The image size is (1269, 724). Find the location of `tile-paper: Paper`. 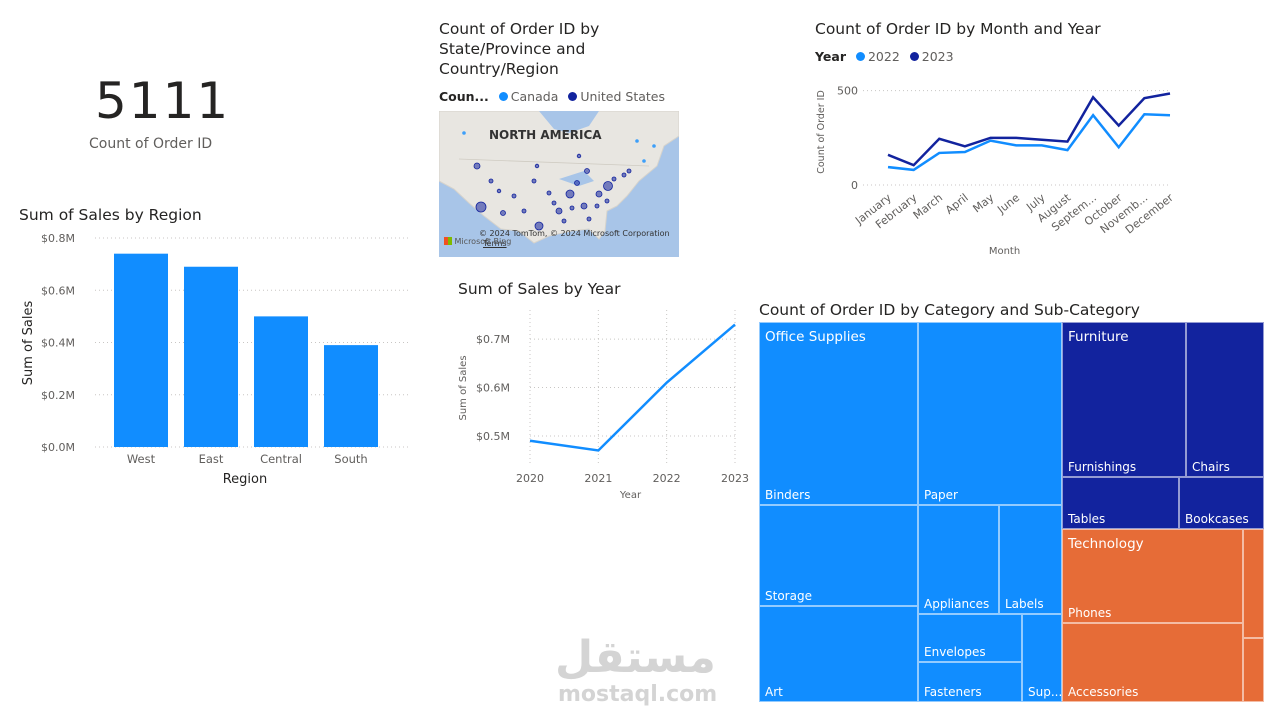

tile-paper: Paper is located at coordinates (990, 413).